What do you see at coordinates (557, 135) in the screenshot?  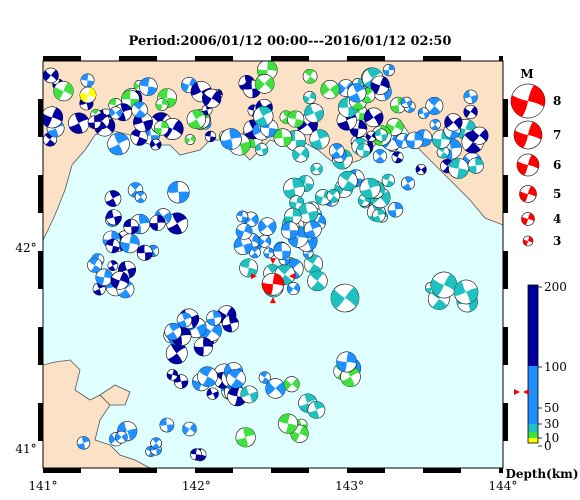 I see `magnitude-legend-label: 7` at bounding box center [557, 135].